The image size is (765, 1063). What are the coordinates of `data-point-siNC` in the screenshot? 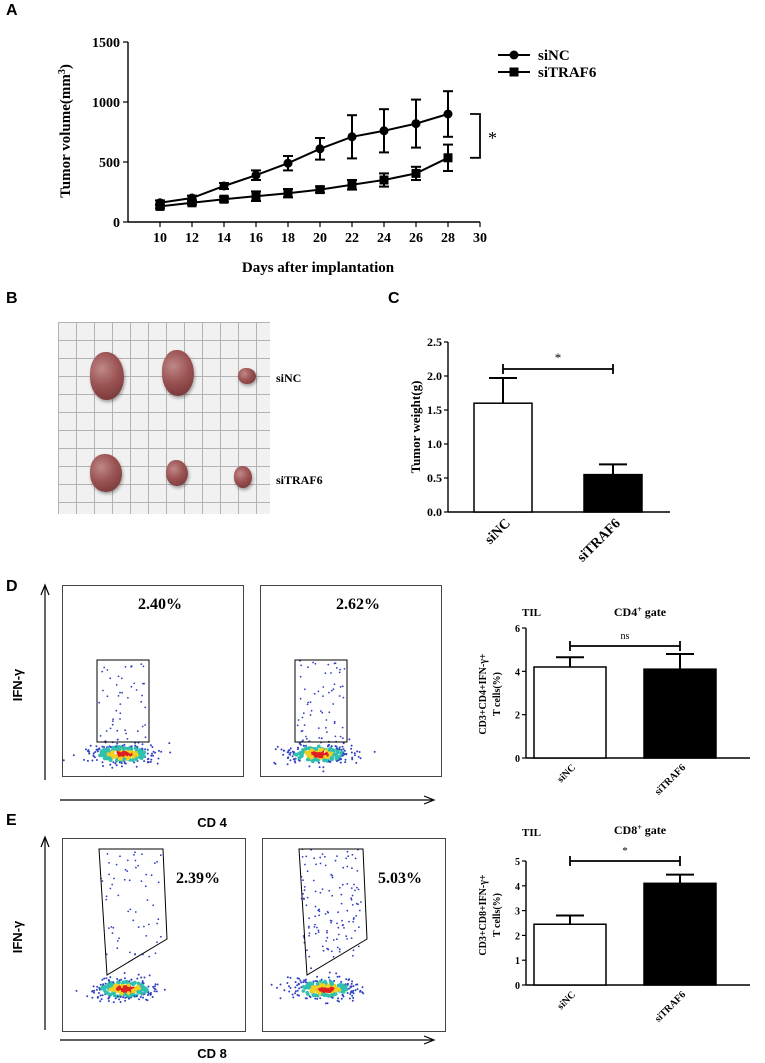 It's located at (288, 163).